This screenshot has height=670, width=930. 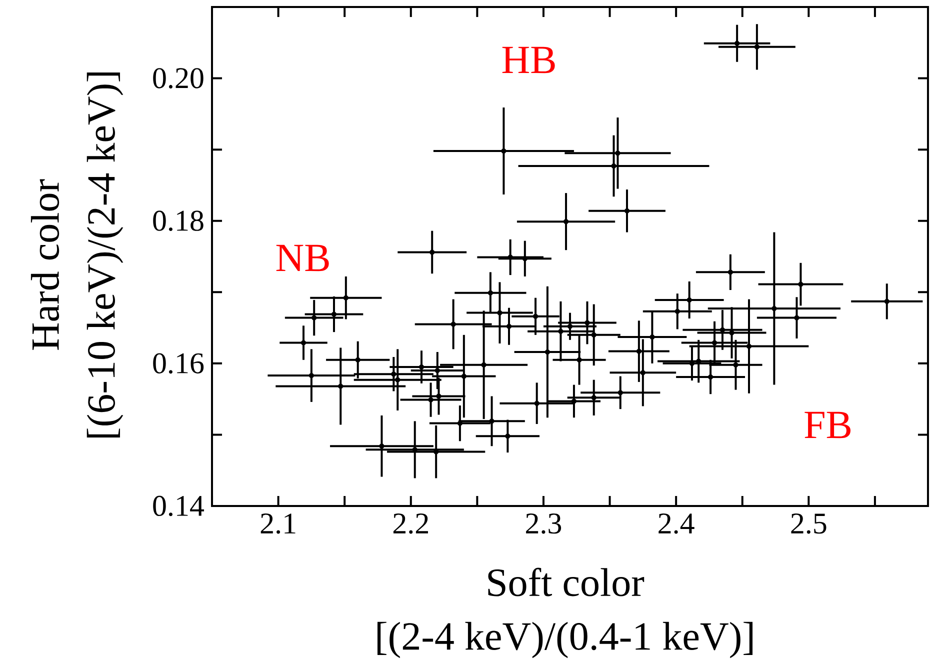 I want to click on y-tick-label: 0.16, so click(x=178, y=363).